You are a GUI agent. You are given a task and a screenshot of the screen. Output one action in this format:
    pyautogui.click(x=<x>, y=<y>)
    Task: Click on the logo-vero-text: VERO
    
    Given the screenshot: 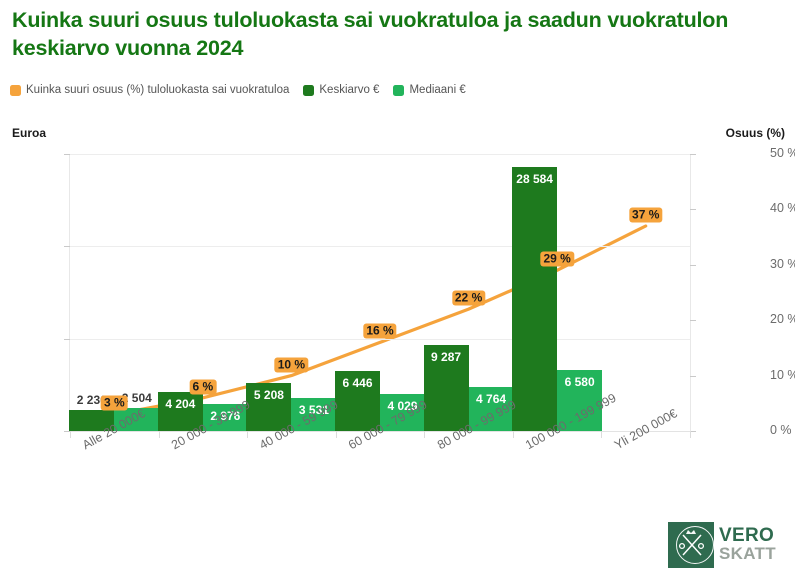 What is the action you would take?
    pyautogui.click(x=747, y=535)
    